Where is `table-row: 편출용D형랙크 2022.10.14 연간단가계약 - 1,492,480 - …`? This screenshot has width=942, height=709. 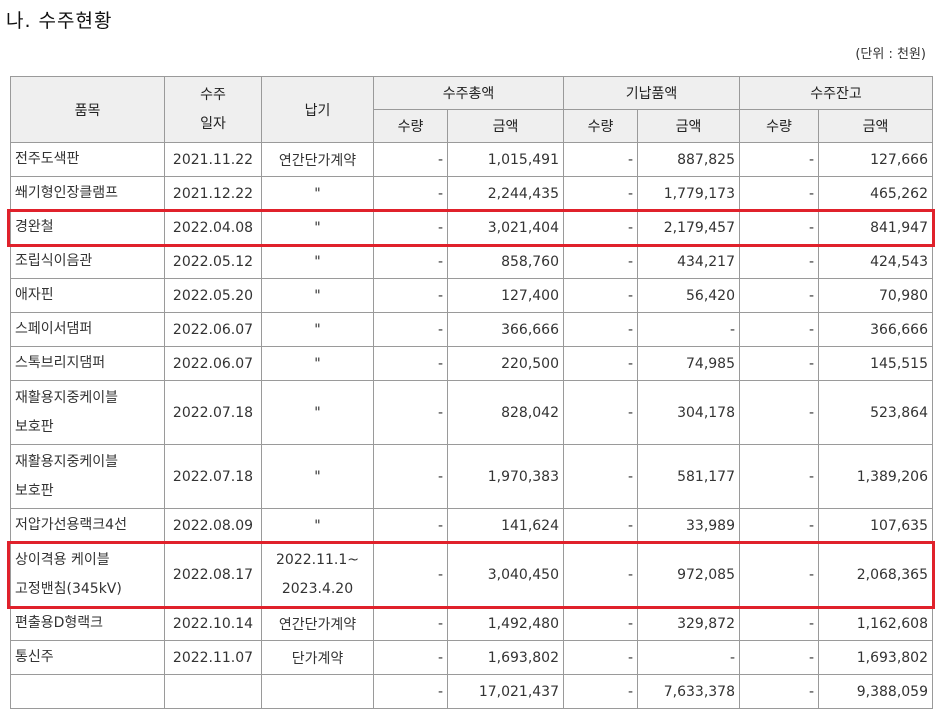 table-row: 편출용D형랙크 2022.10.14 연간단가계약 - 1,492,480 - … is located at coordinates (471, 623).